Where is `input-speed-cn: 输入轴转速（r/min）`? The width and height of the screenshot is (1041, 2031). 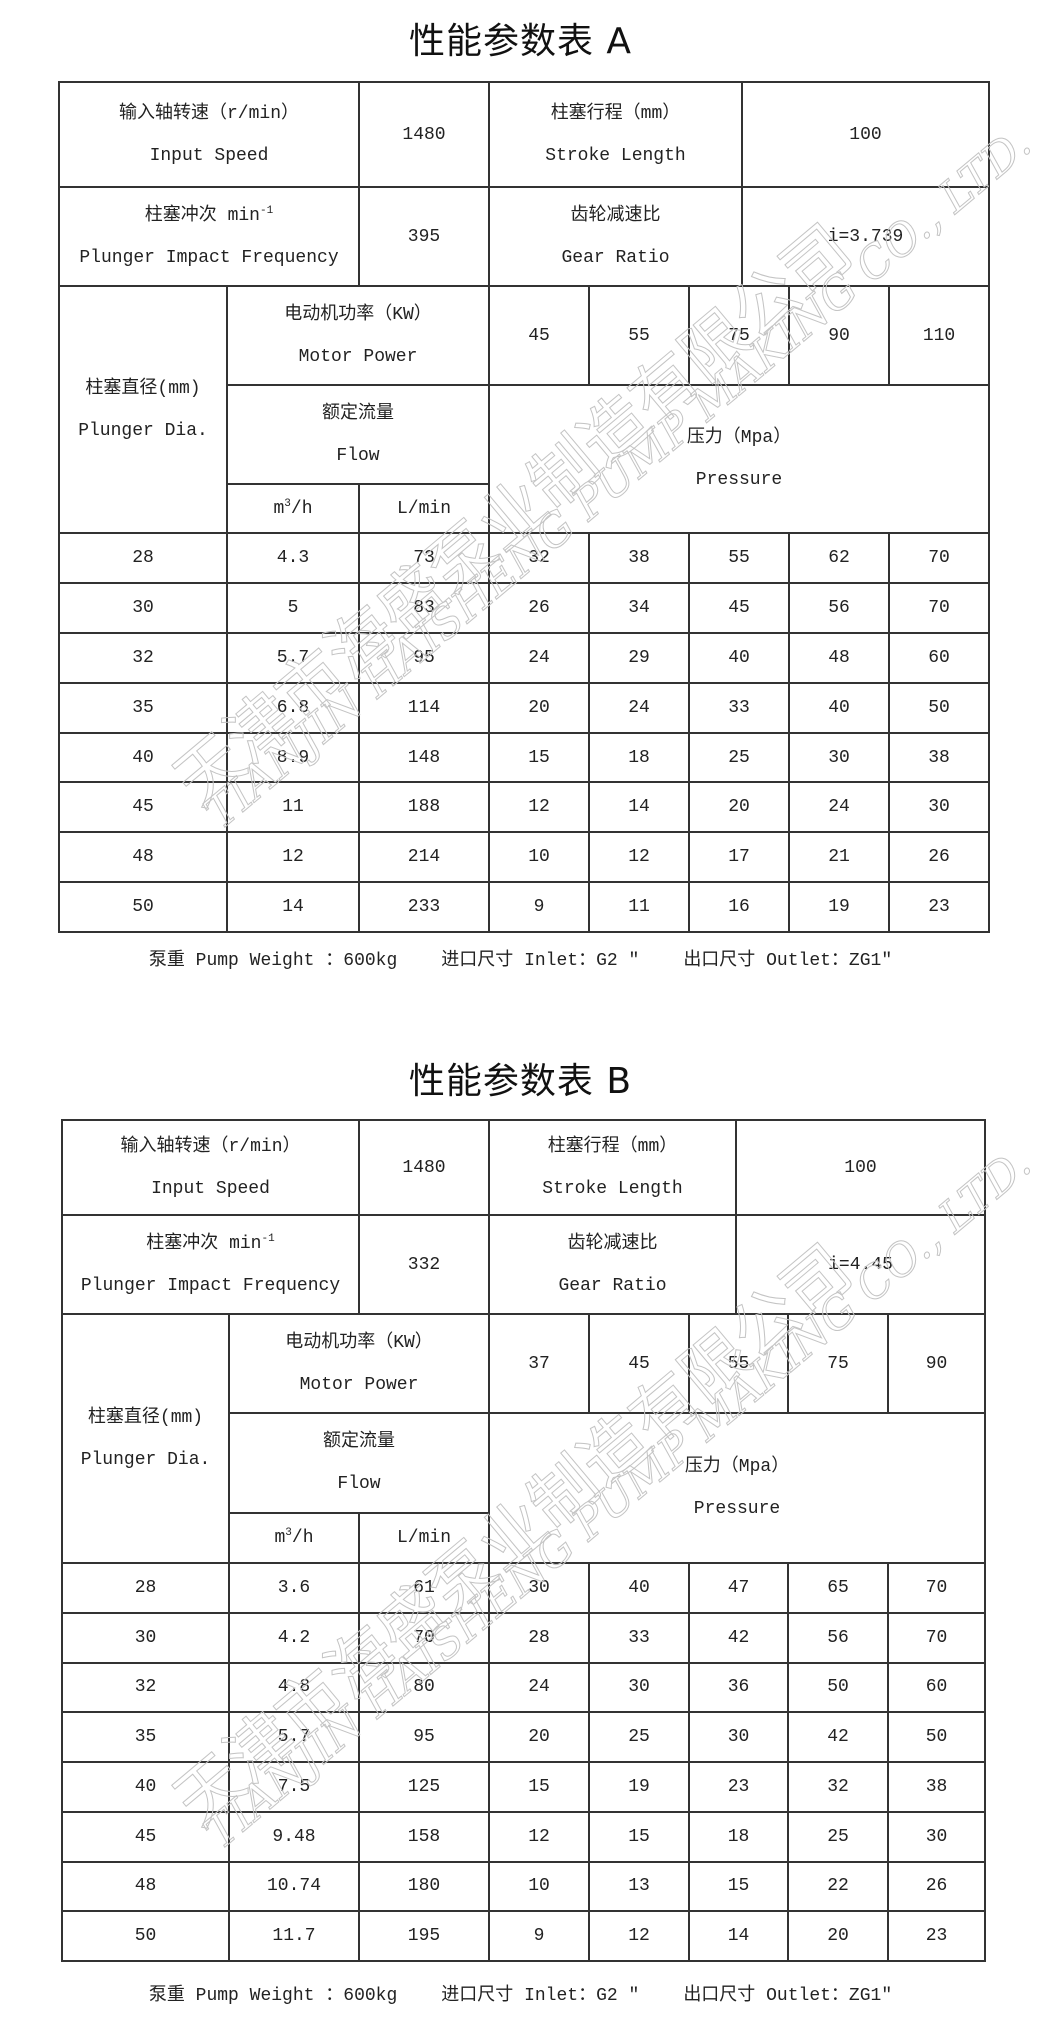 input-speed-cn: 输入轴转速（r/min） is located at coordinates (209, 114).